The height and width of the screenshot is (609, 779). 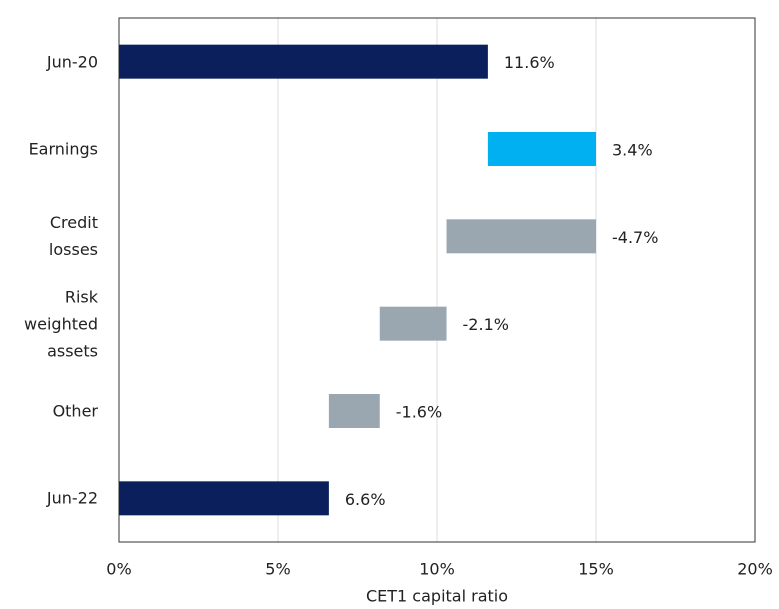 I want to click on y-tick-label: Jun-20, so click(x=72, y=62).